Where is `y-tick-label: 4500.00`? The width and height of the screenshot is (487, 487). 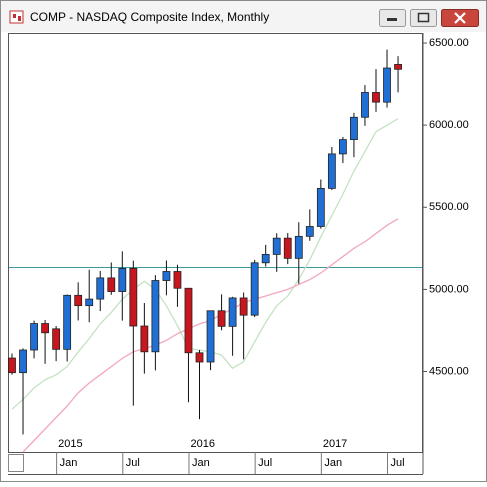 y-tick-label: 4500.00 is located at coordinates (449, 371).